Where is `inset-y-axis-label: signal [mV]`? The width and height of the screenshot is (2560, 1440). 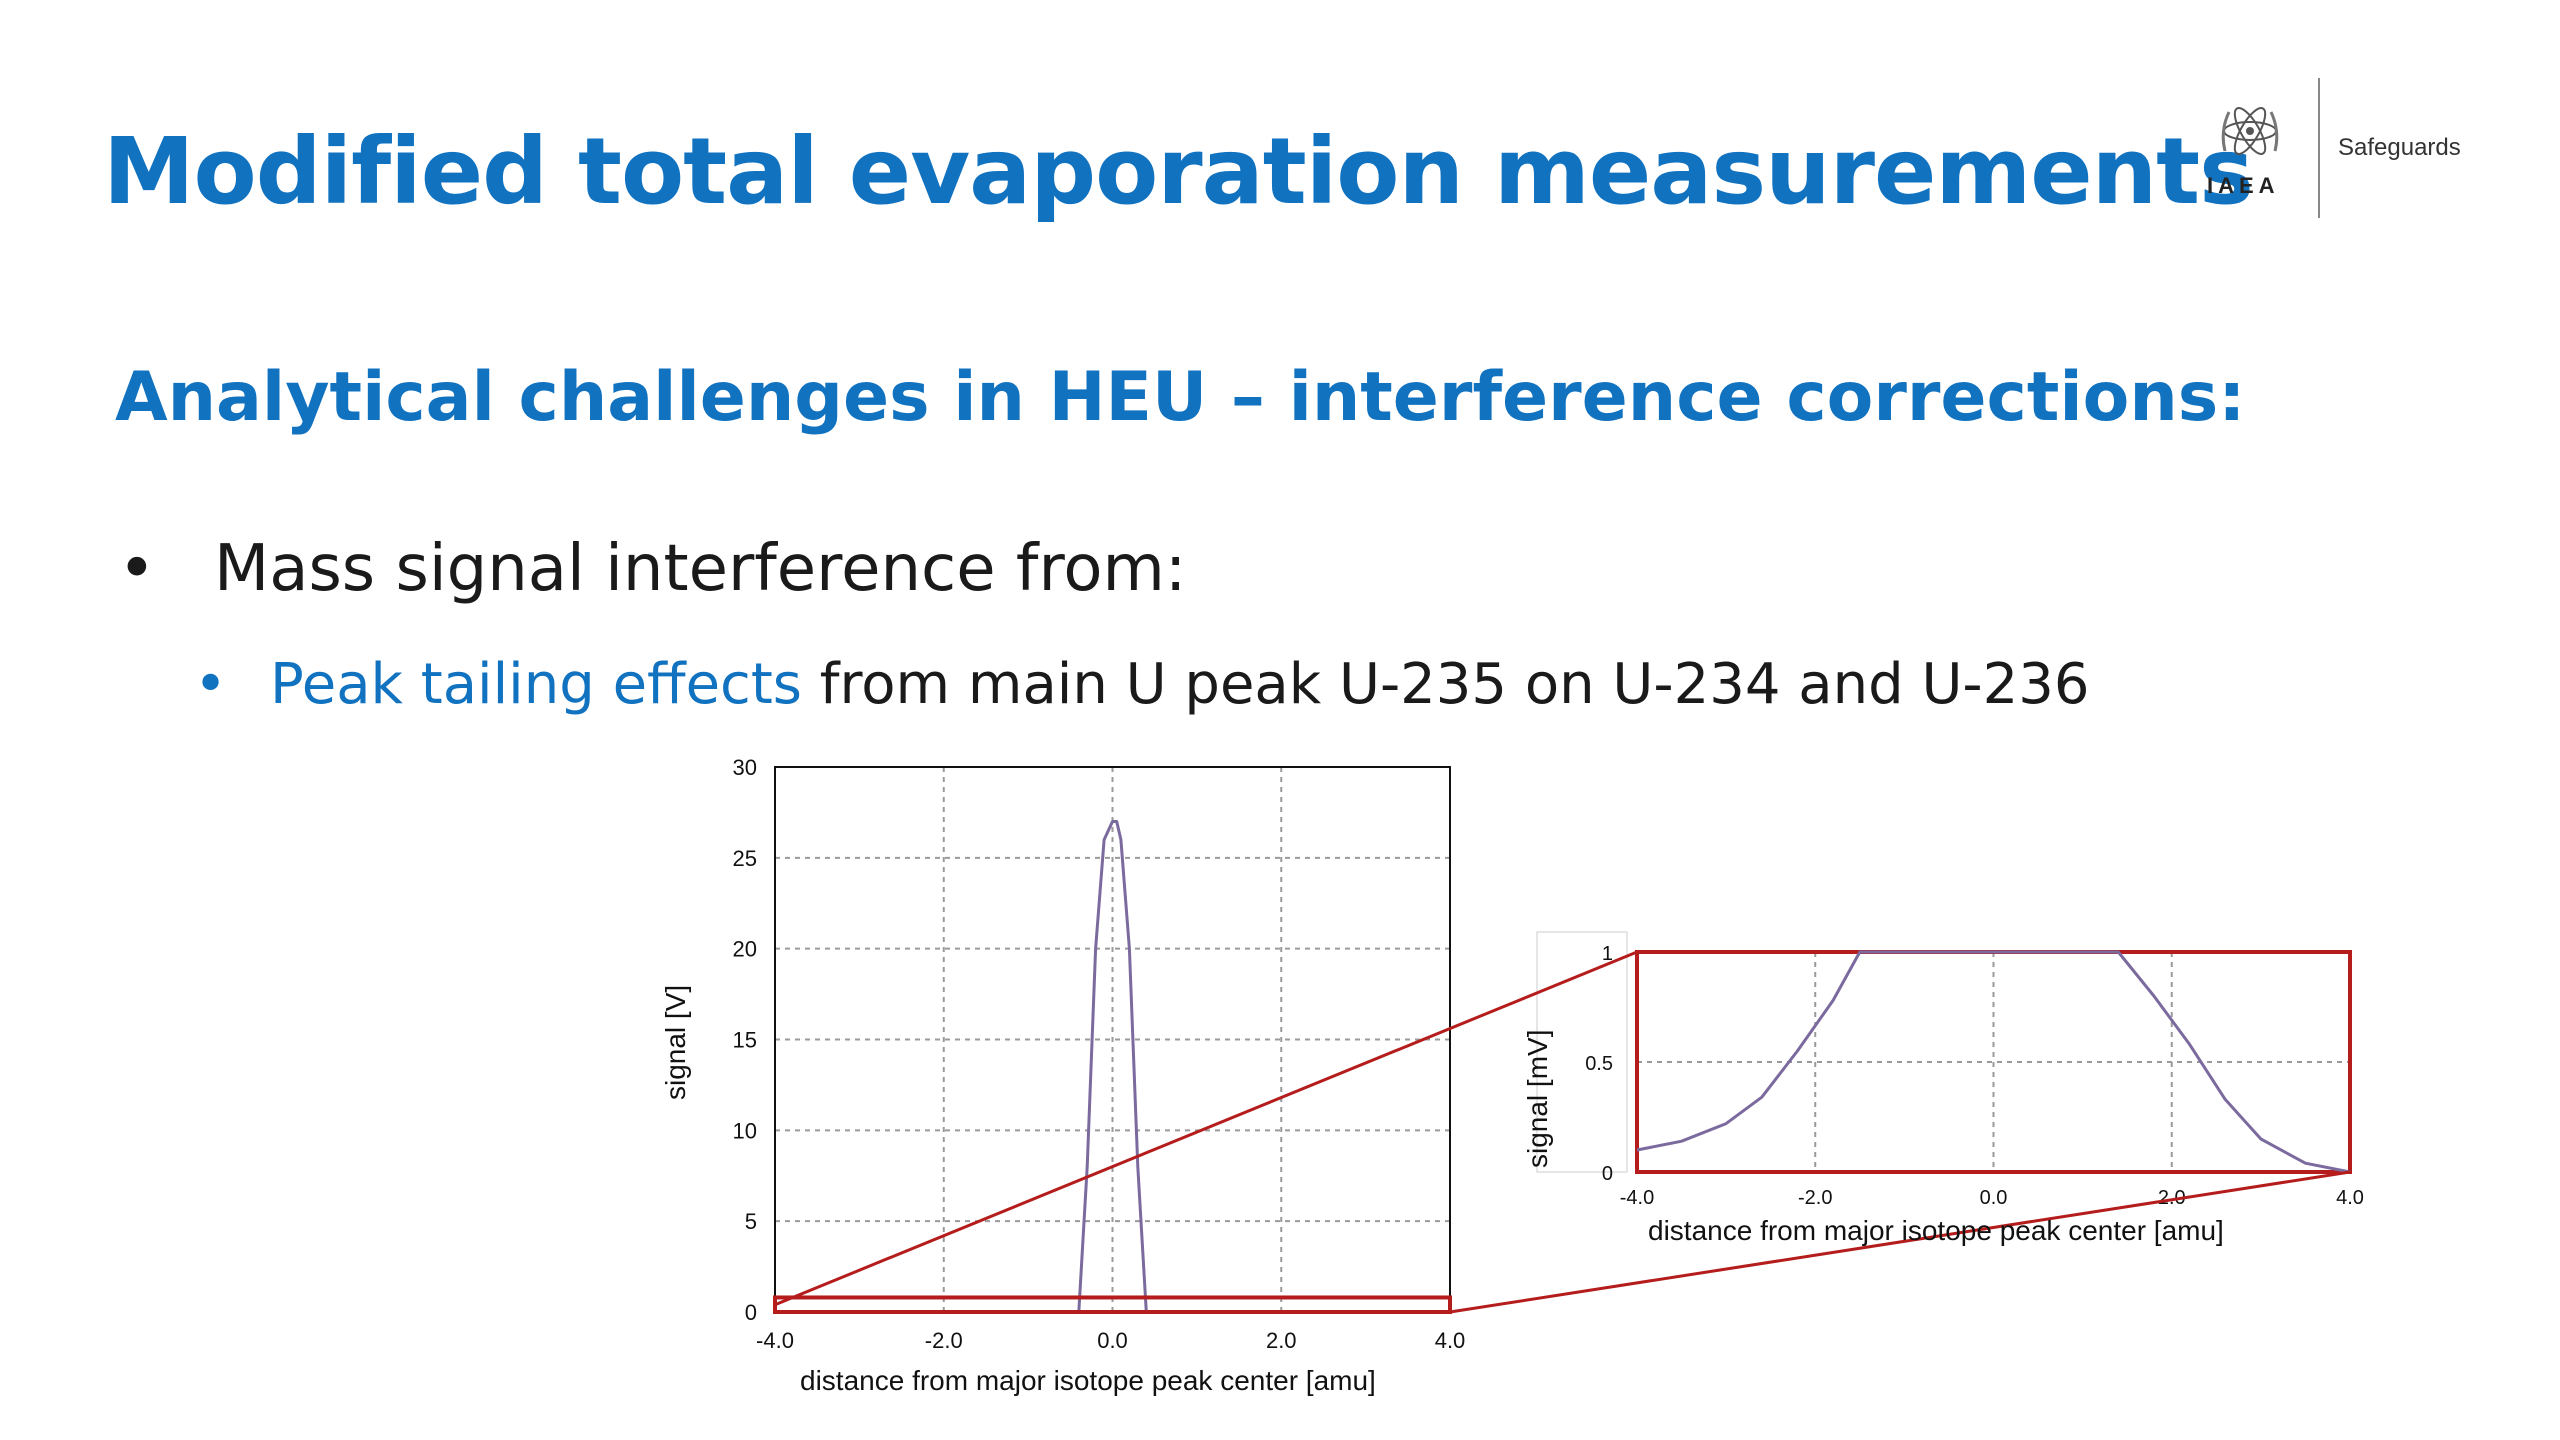
inset-y-axis-label: signal [mV] is located at coordinates (1537, 1099).